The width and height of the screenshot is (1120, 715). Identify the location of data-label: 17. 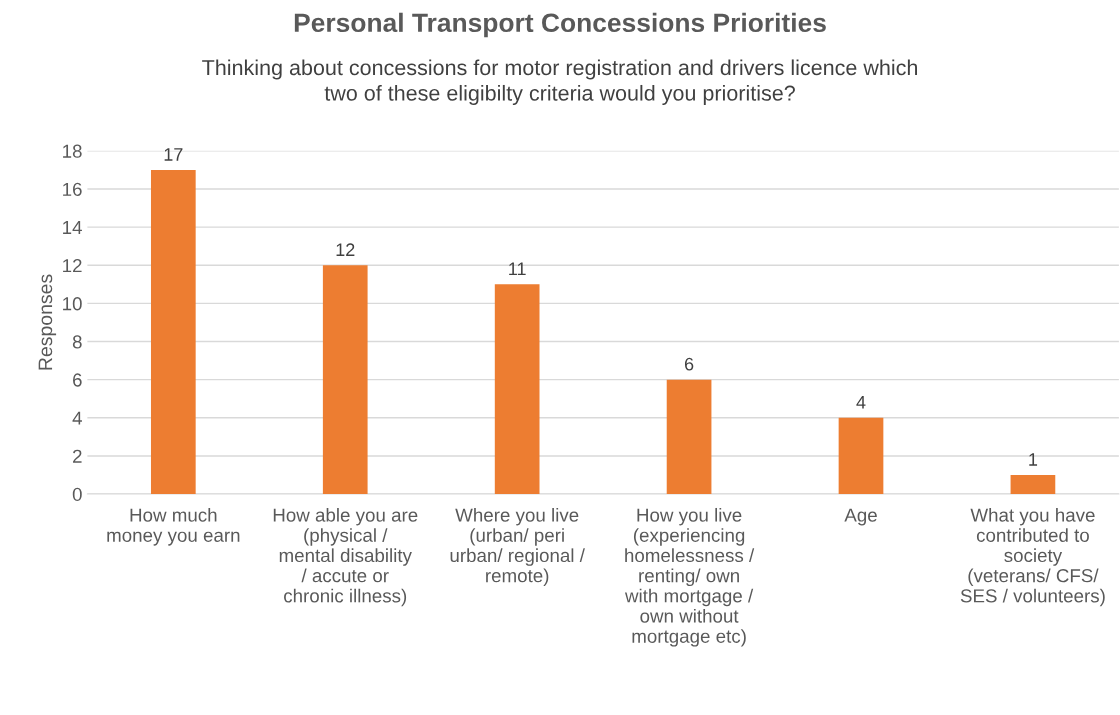
(173, 154).